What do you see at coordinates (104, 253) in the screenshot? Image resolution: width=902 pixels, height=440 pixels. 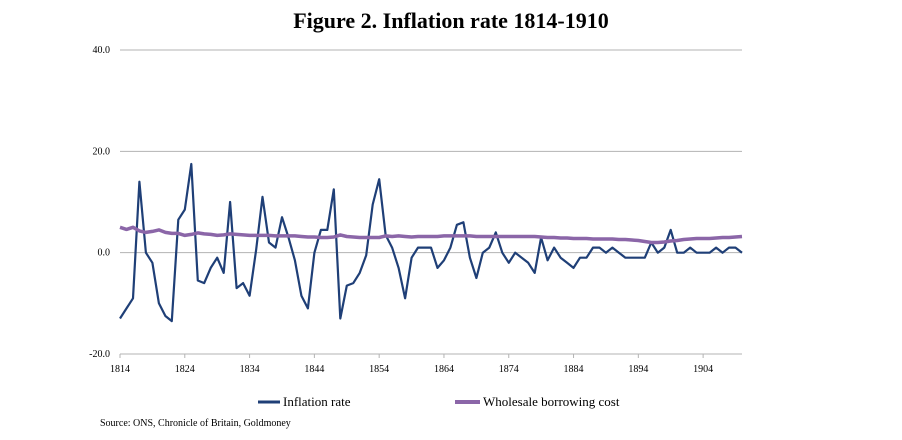 I see `y-tick-label: 0.0` at bounding box center [104, 253].